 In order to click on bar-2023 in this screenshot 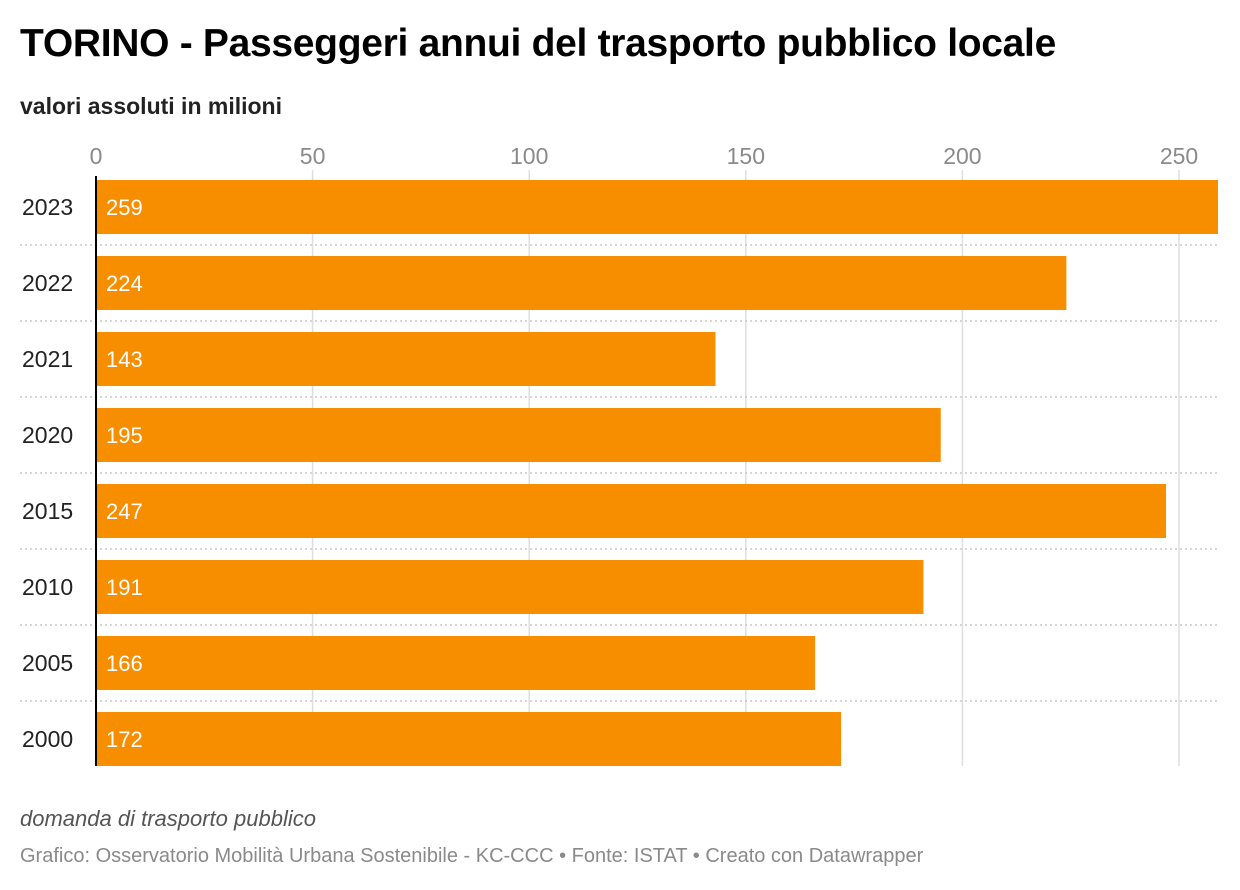, I will do `click(657, 207)`.